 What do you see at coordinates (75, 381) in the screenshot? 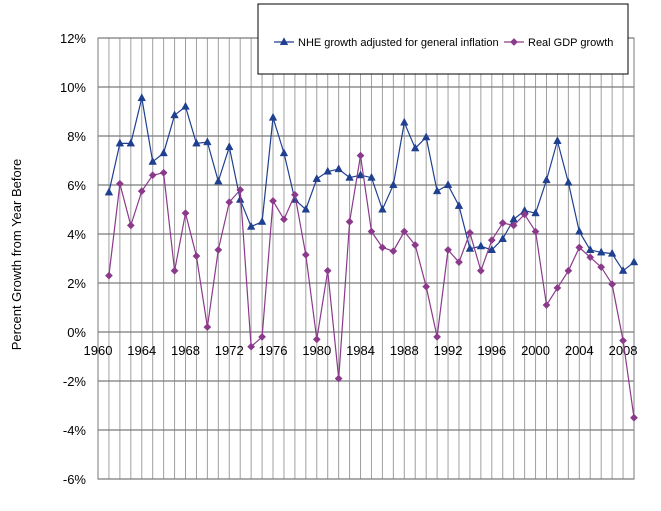
I see `y-tick-label: -2%` at bounding box center [75, 381].